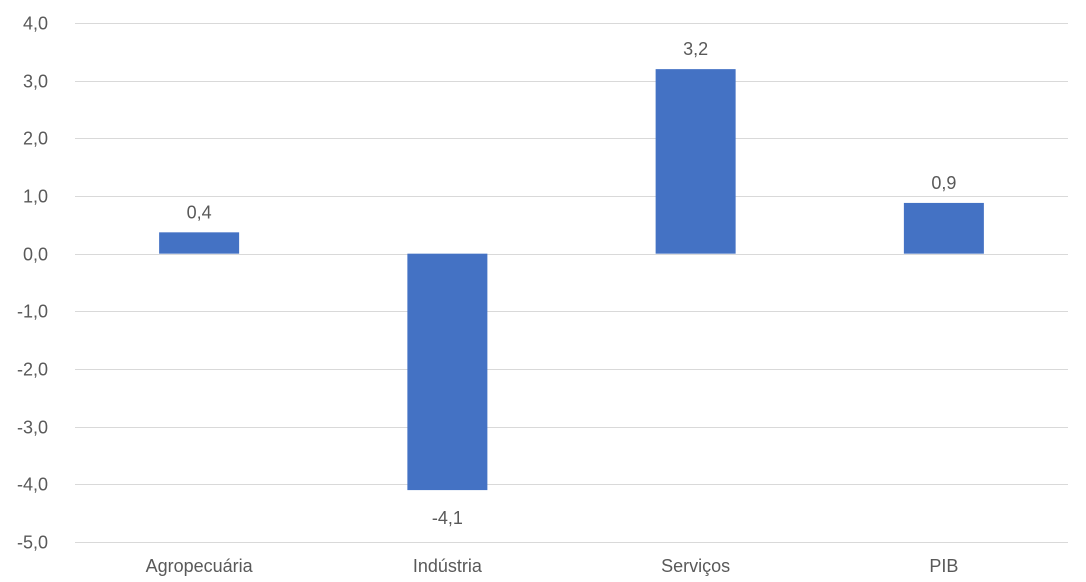 This screenshot has height=582, width=1086. Describe the element at coordinates (199, 212) in the screenshot. I see `data-label: 0,4` at that location.